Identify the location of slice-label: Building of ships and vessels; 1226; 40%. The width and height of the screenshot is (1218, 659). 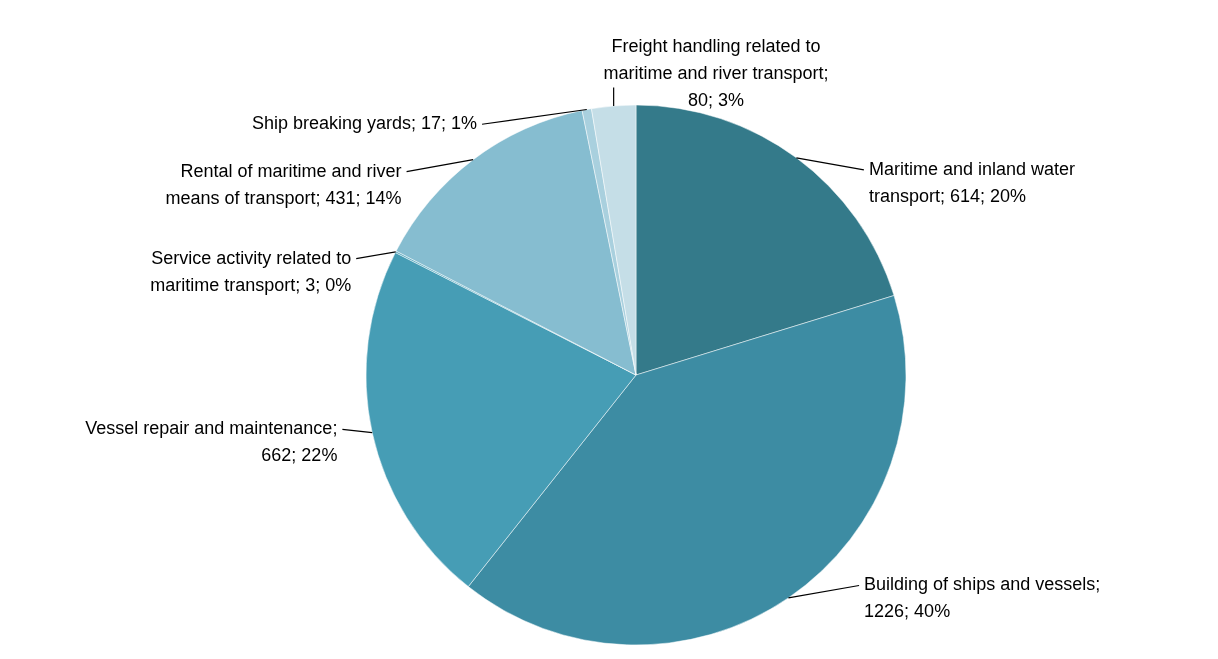
(982, 598).